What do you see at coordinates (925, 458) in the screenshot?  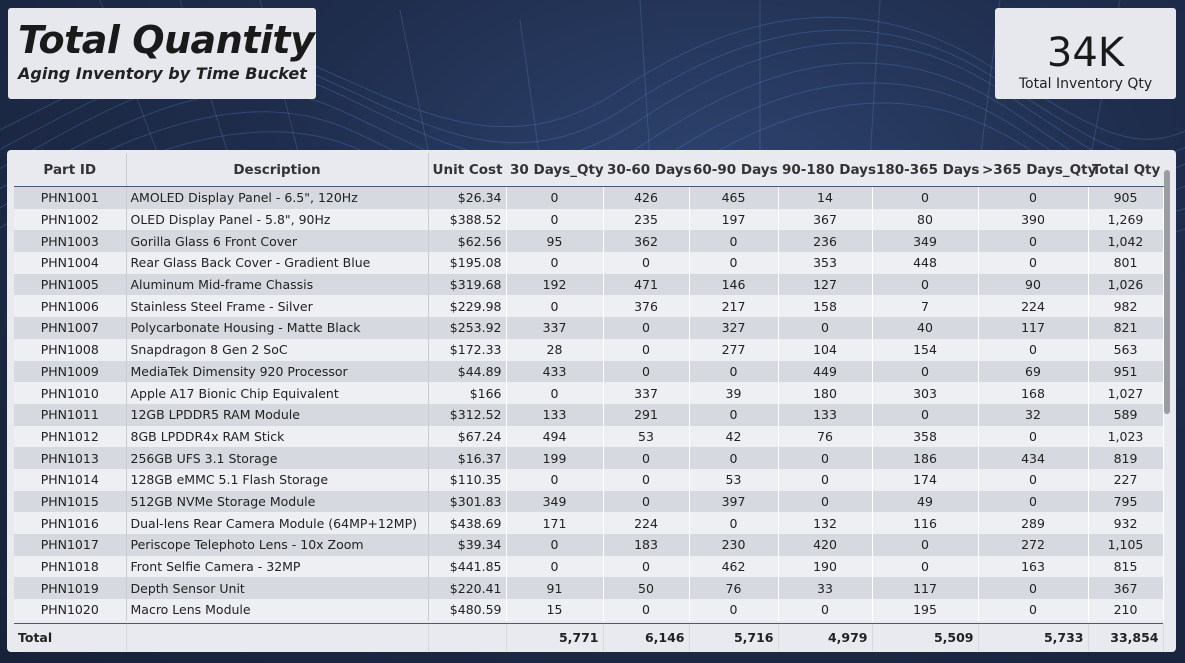 I see `qty-180-365-cell: 186` at bounding box center [925, 458].